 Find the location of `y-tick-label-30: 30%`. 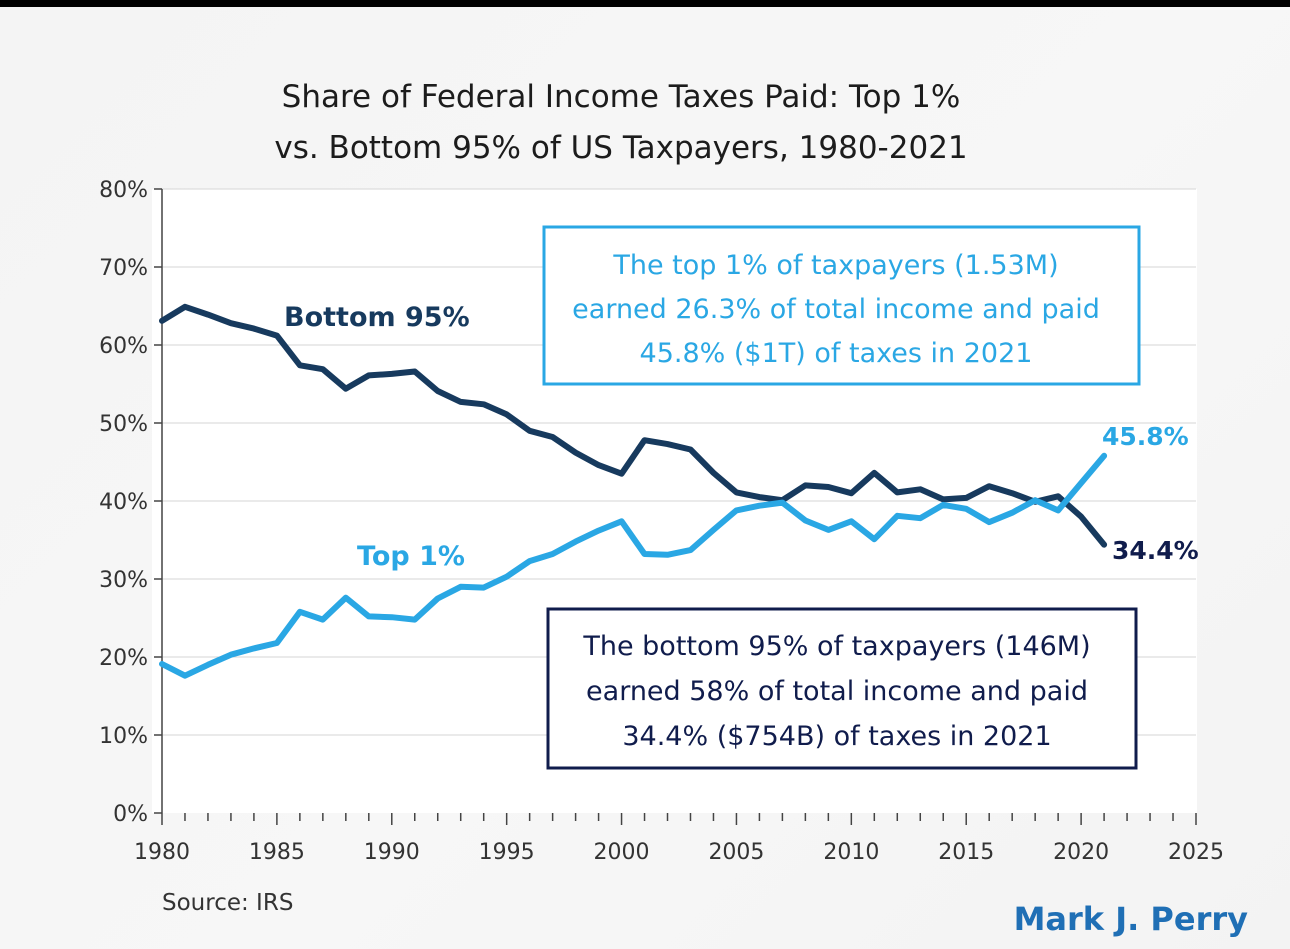

y-tick-label-30: 30% is located at coordinates (123, 580).